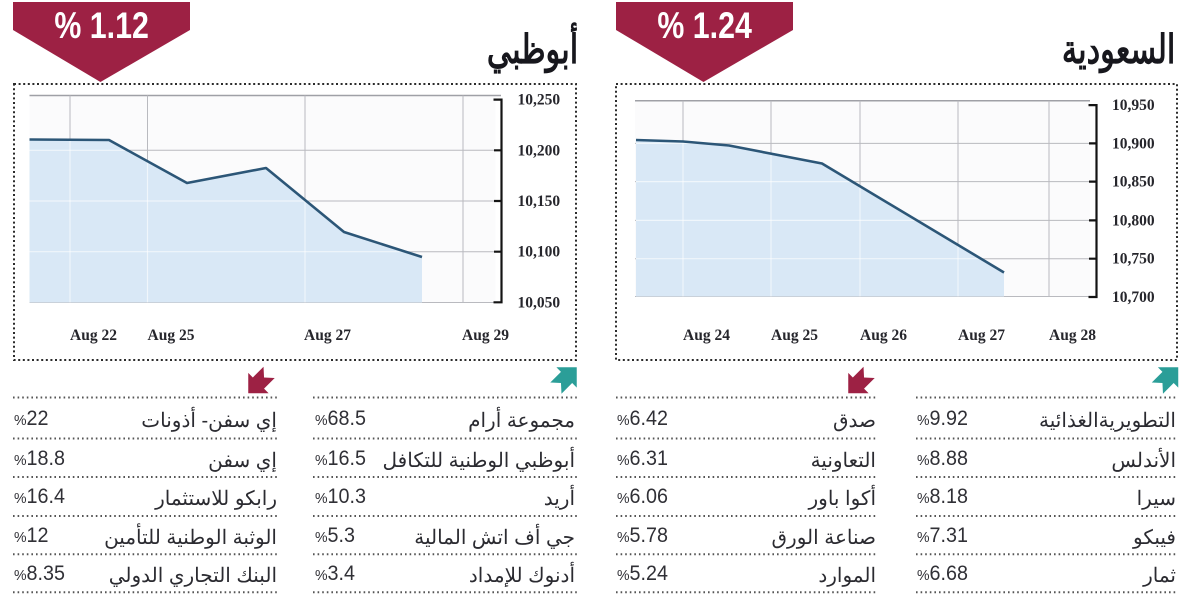  I want to click on svg-text: 10,950, so click(1133, 105).